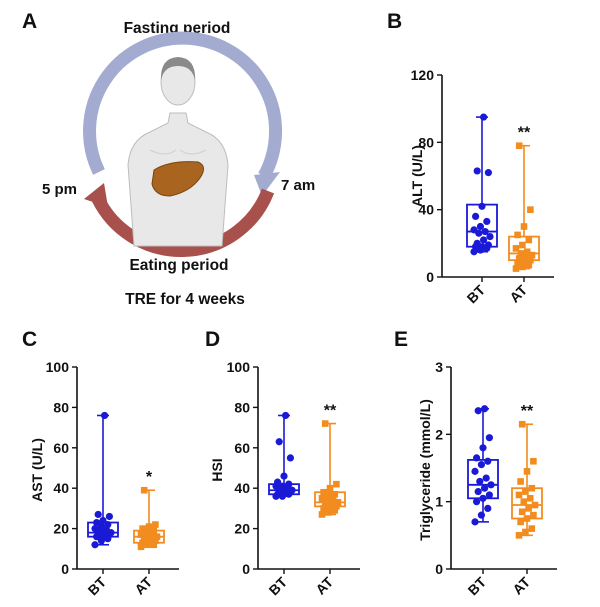  Describe the element at coordinates (37, 470) in the screenshot. I see `y-axis-label: AST (U/L)` at that location.